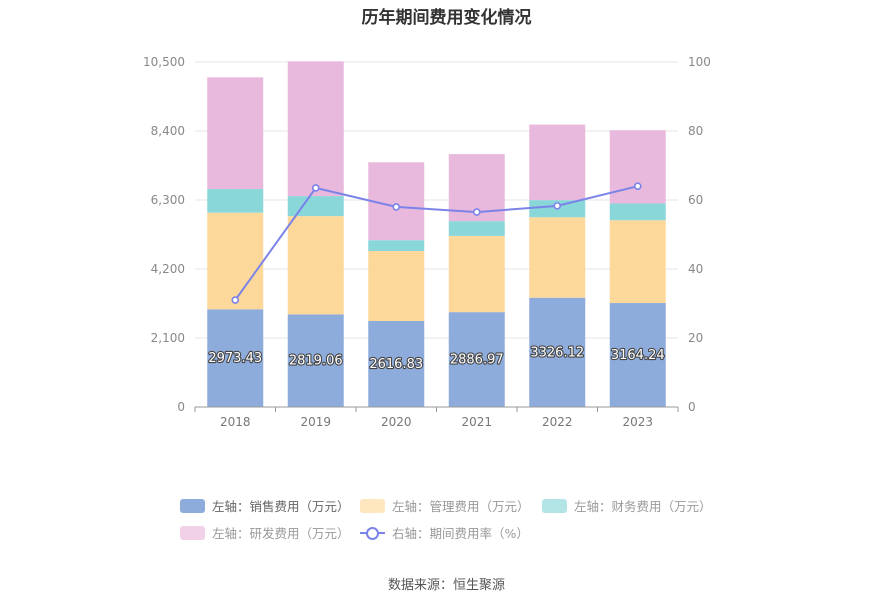 This screenshot has width=893, height=603. What do you see at coordinates (446, 18) in the screenshot?
I see `chart-title: 历年期间费用变化情况` at bounding box center [446, 18].